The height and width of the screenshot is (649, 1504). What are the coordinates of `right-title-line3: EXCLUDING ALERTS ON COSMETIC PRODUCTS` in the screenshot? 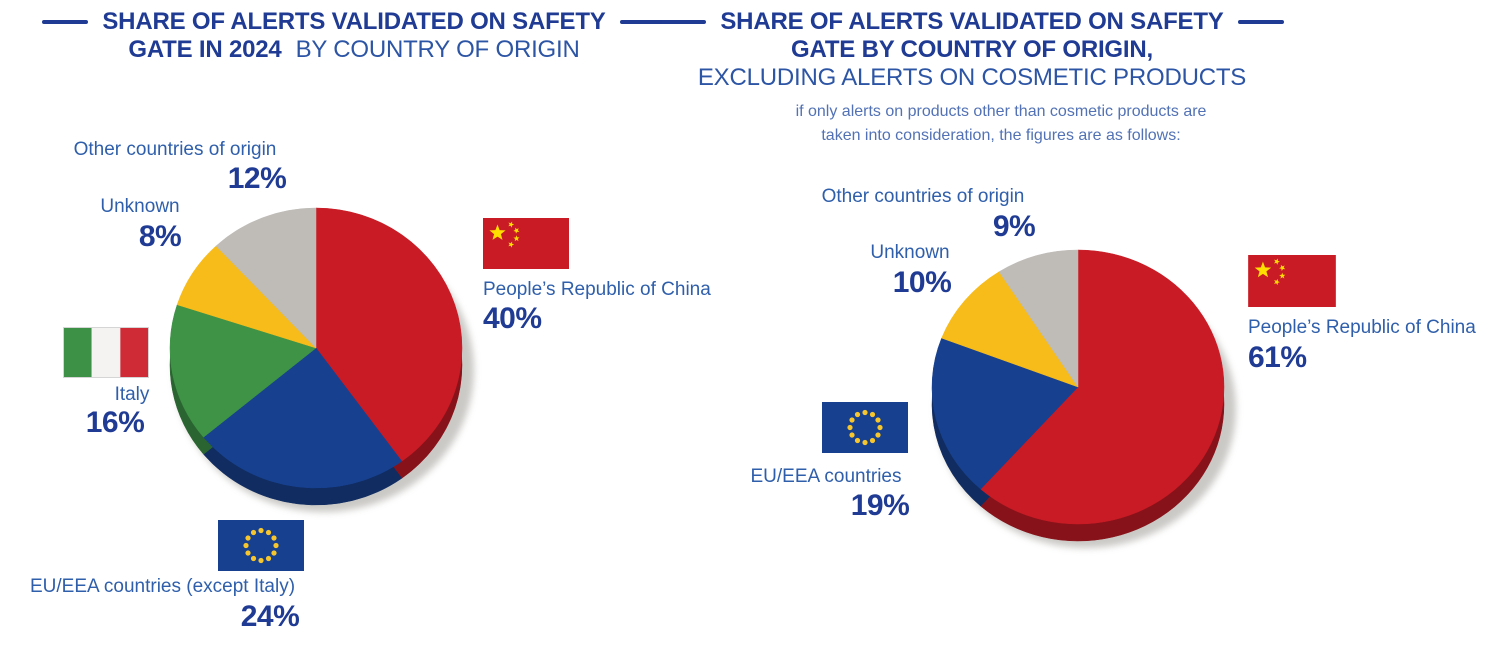 It's located at (972, 78).